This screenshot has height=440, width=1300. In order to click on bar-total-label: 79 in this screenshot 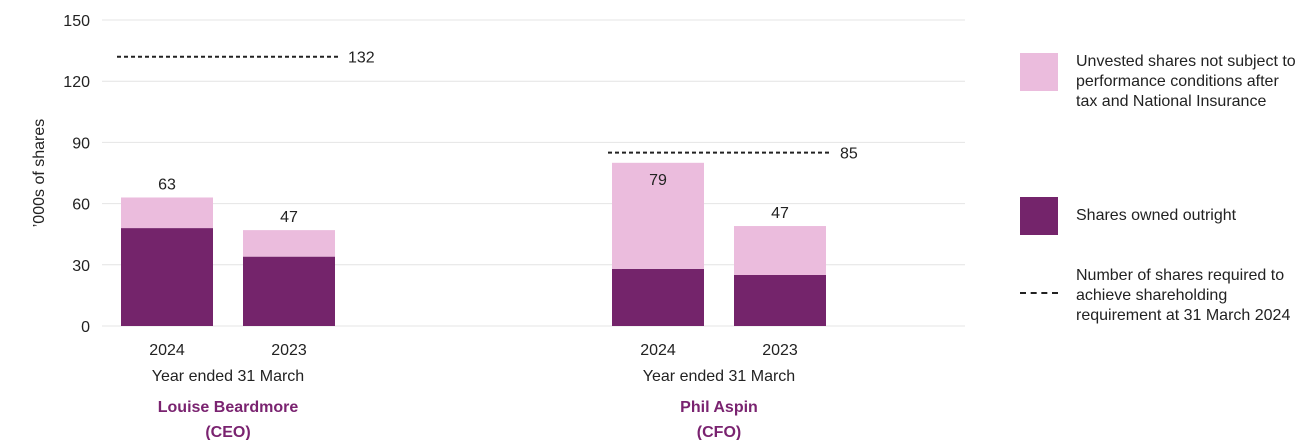, I will do `click(658, 180)`.